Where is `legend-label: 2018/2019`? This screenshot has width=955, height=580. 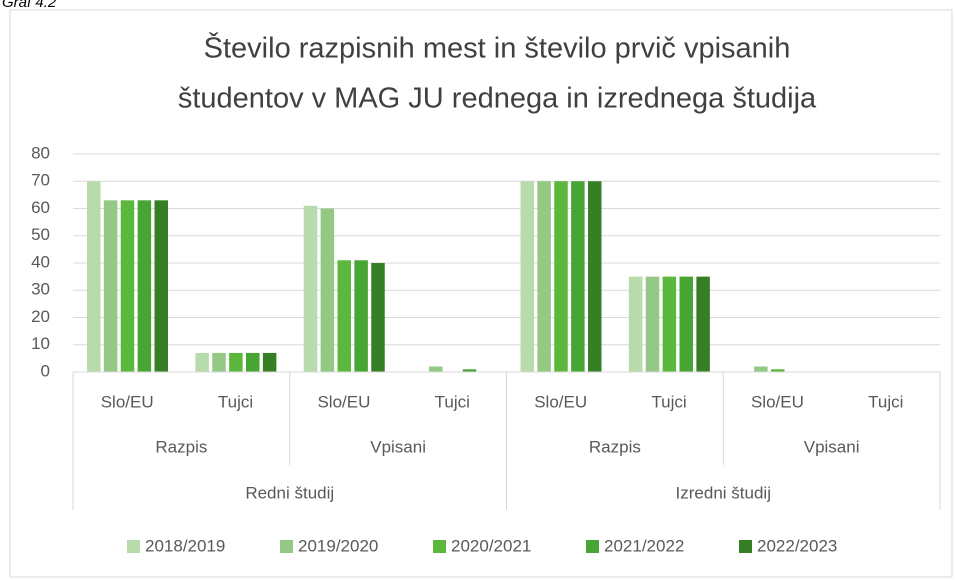 legend-label: 2018/2019 is located at coordinates (185, 545).